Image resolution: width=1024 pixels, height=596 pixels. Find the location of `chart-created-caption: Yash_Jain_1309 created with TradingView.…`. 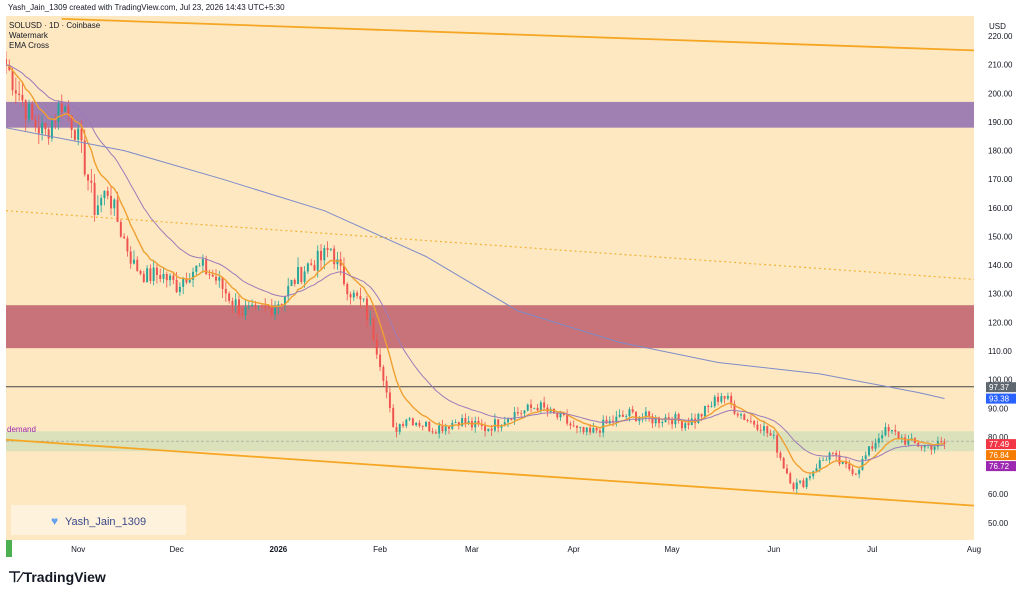

chart-created-caption: Yash_Jain_1309 created with TradingView.… is located at coordinates (146, 7).